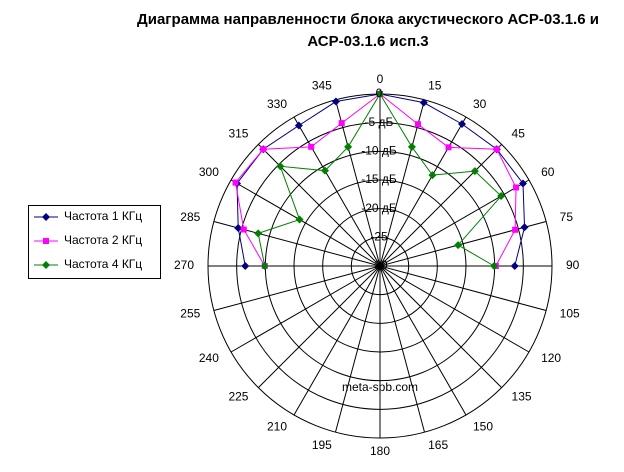 Image resolution: width=624 pixels, height=472 pixels. I want to click on angle-label: 255, so click(190, 313).